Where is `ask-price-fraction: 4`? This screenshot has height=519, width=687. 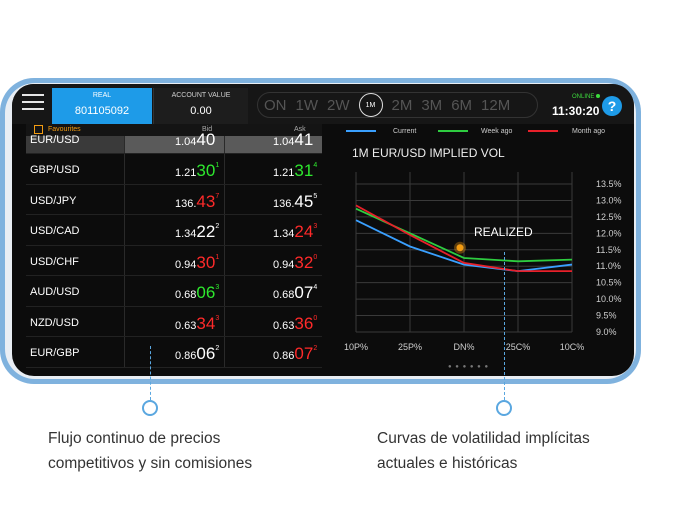 ask-price-fraction: 4 is located at coordinates (315, 287).